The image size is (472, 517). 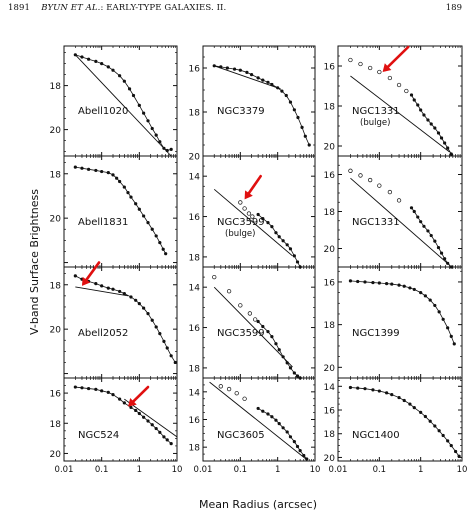 I want to click on panel-ngc1331: 16 18 20 NGC1331, so click(x=393, y=212).